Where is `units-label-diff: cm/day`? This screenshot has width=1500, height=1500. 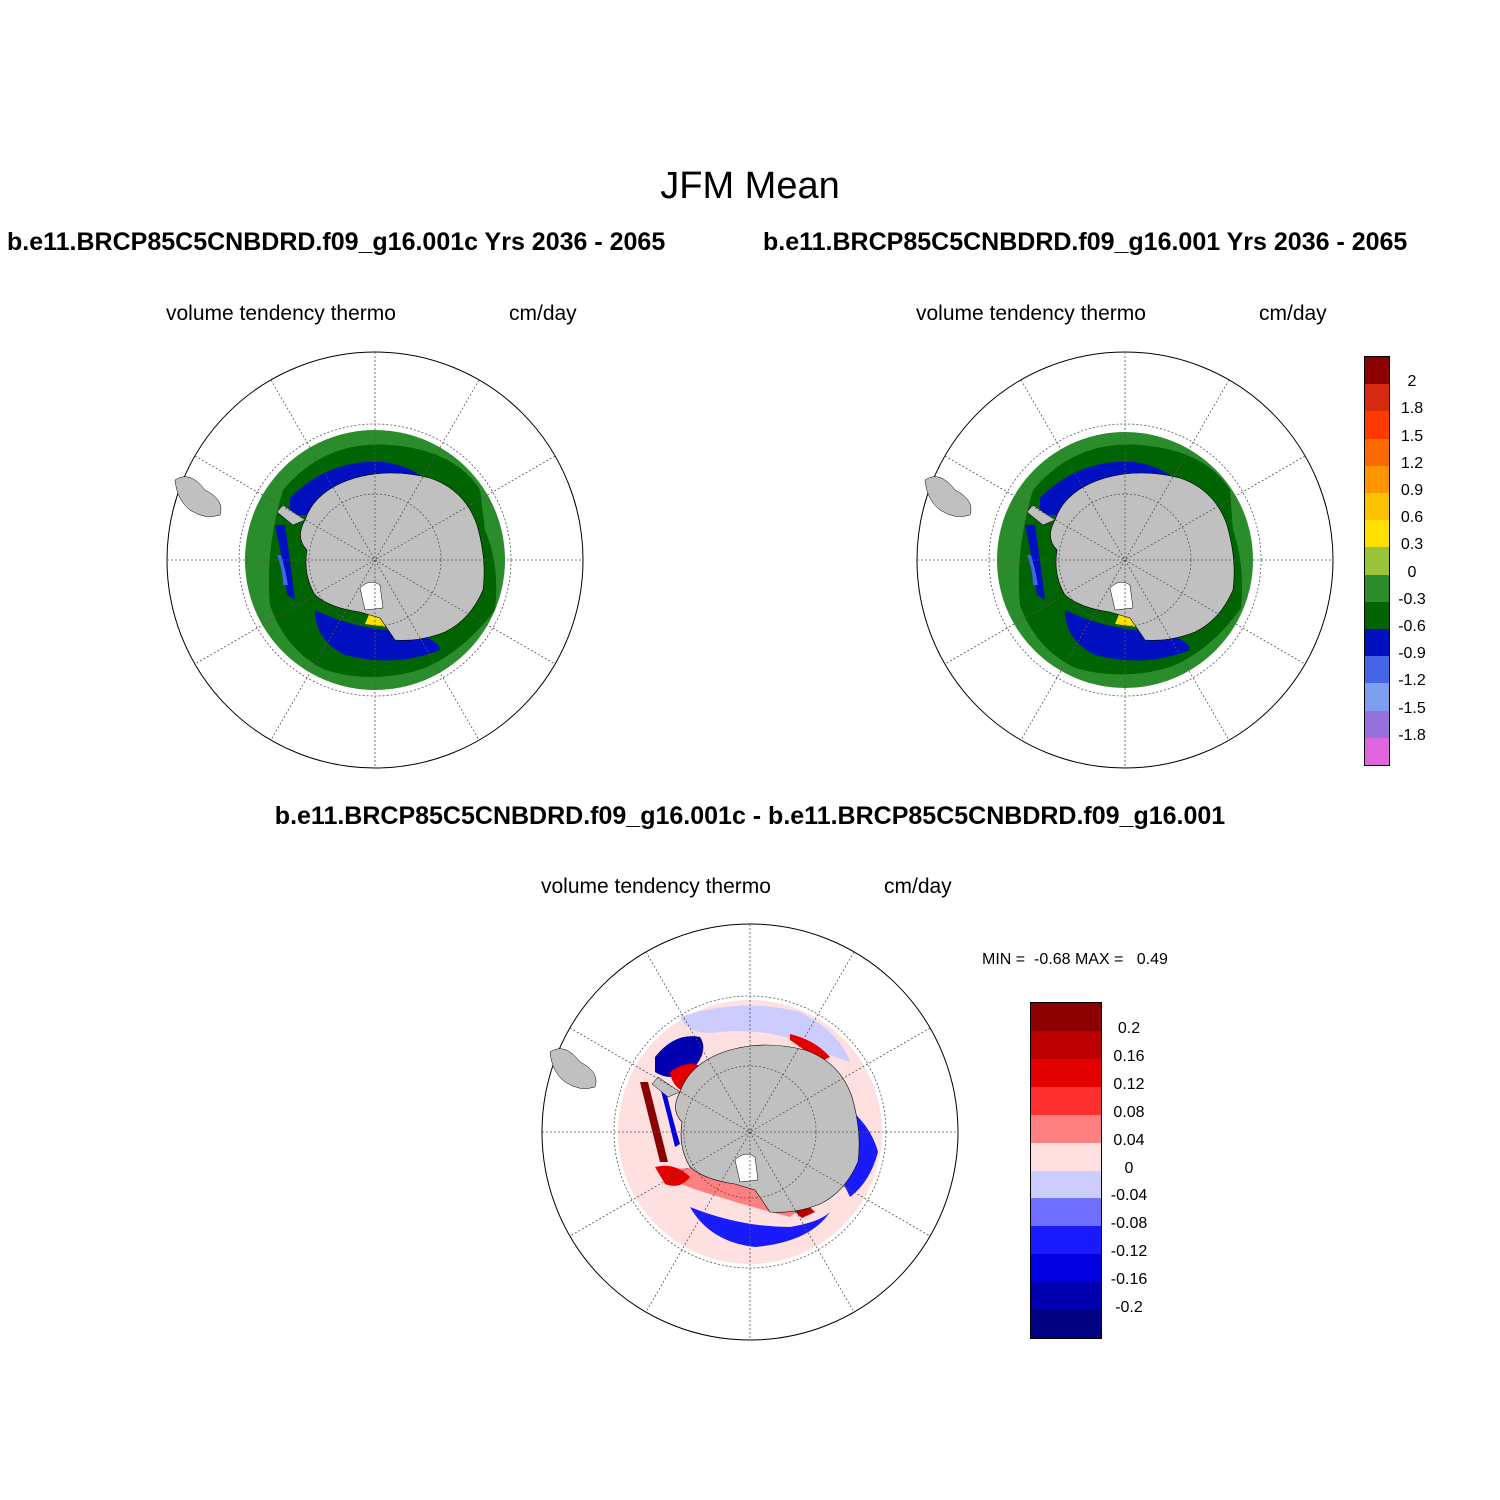 units-label-diff: cm/day is located at coordinates (918, 886).